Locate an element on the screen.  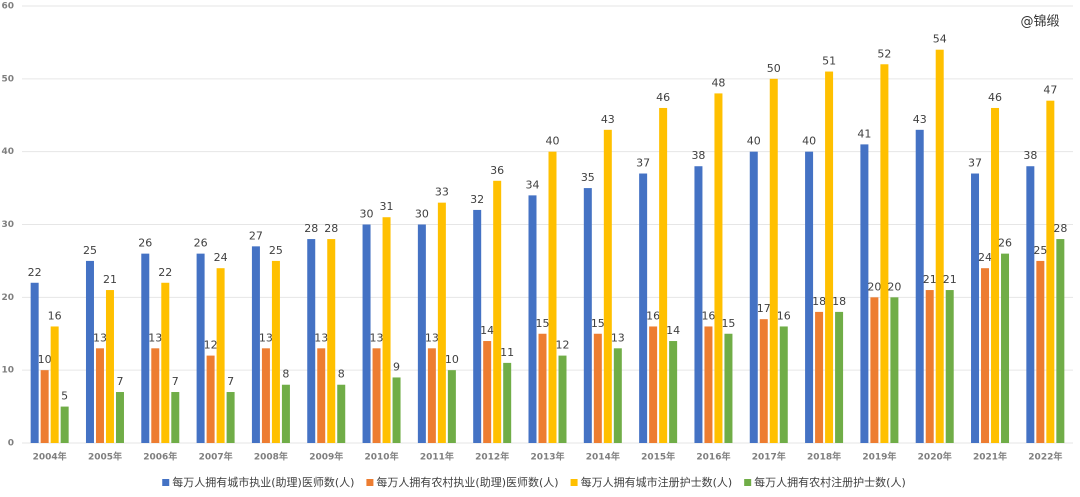
x-tick-label: 2006年 is located at coordinates (160, 457).